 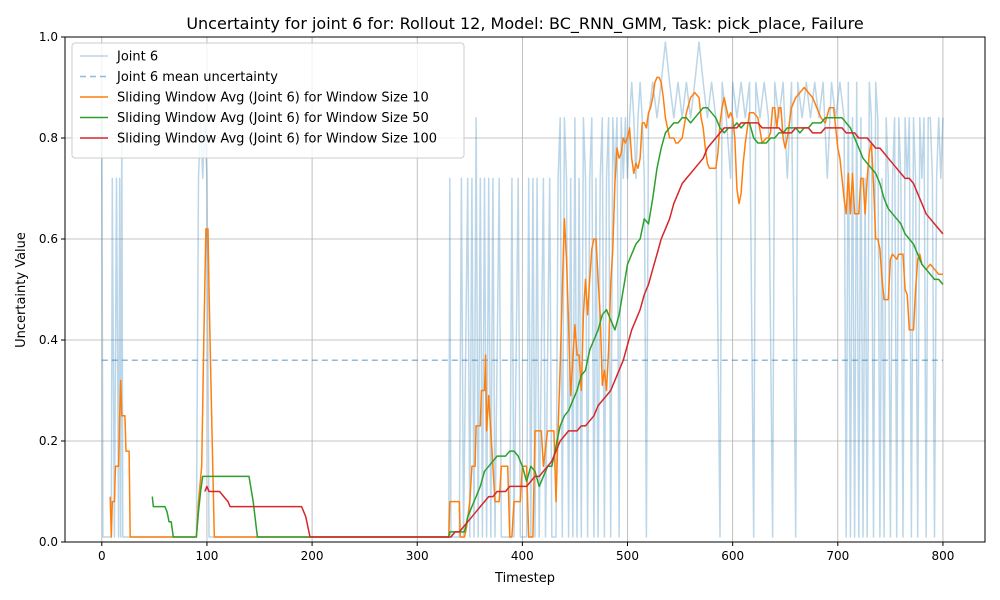 What do you see at coordinates (137, 57) in the screenshot?
I see `legend-label: Joint 6` at bounding box center [137, 57].